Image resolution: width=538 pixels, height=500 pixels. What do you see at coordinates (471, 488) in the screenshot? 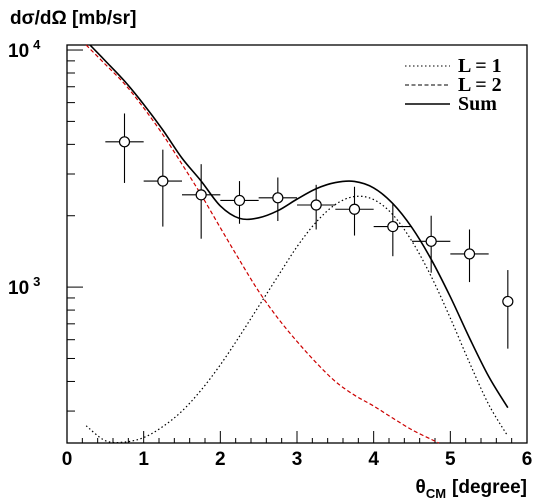
I see `x-axis-label: θCM [degree]` at bounding box center [471, 488].